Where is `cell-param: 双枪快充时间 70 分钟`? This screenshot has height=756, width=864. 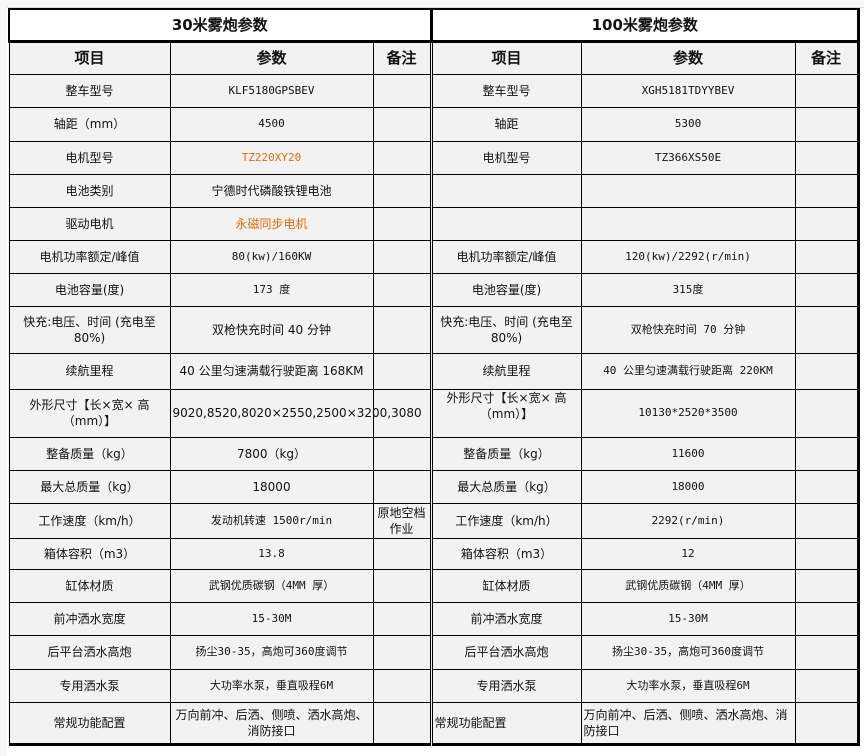 cell-param: 双枪快充时间 70 分钟 is located at coordinates (688, 329).